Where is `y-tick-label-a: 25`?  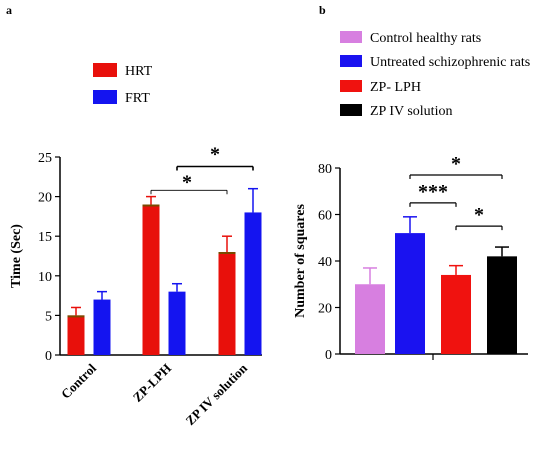
y-tick-label-a: 25 is located at coordinates (45, 158).